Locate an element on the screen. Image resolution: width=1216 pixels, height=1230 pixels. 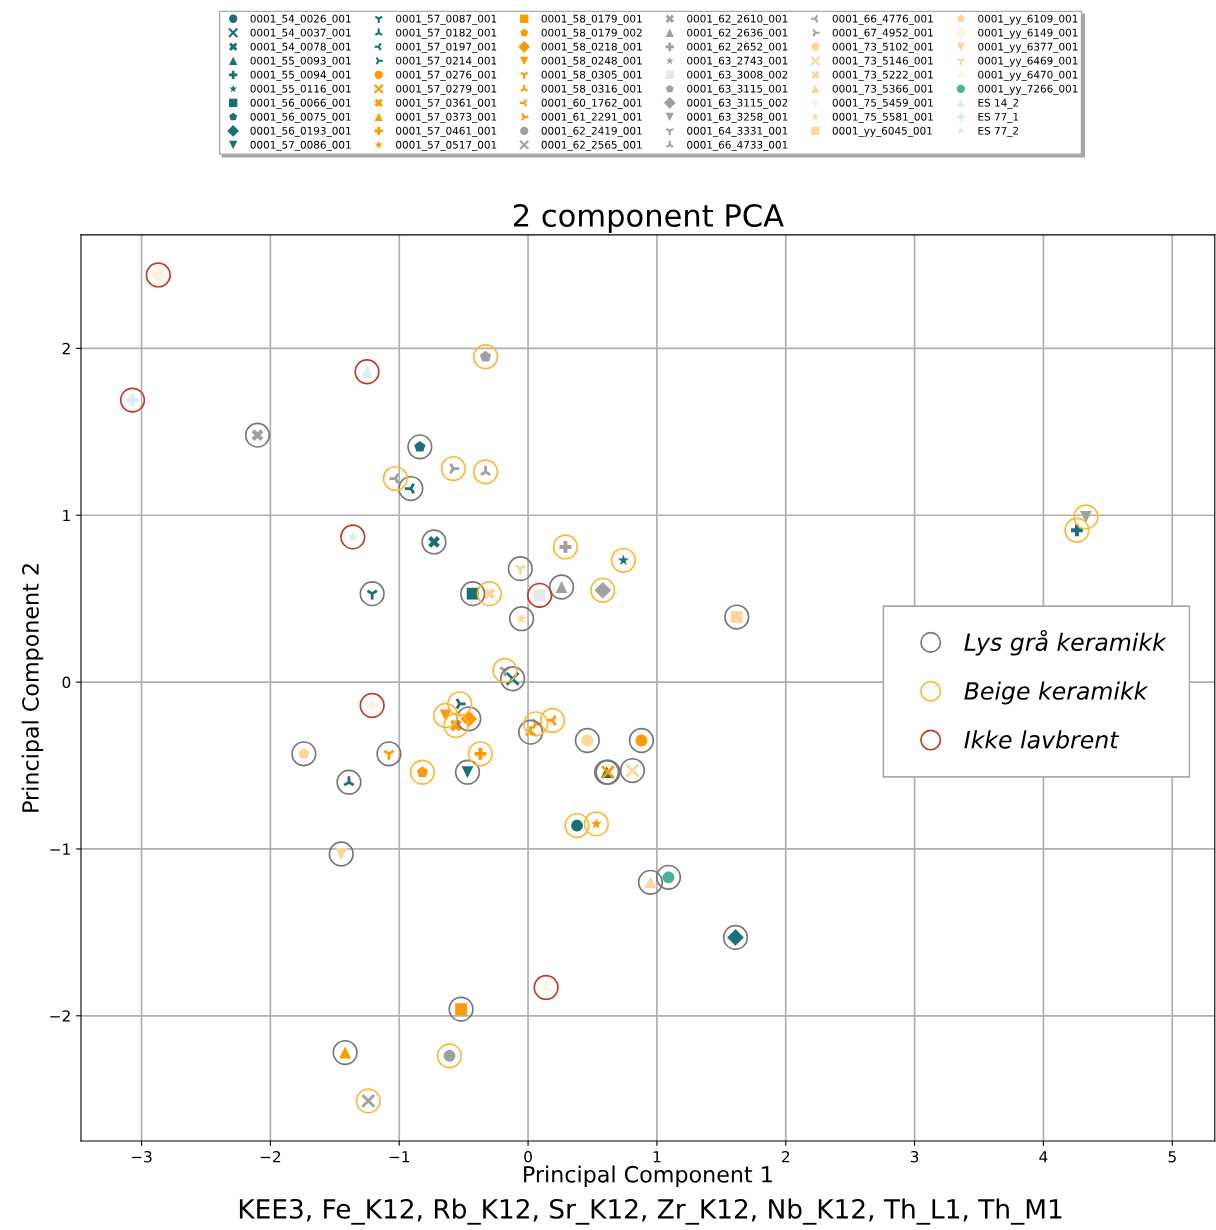
legend-label: 0001_62_2610_001 is located at coordinates (737, 19).